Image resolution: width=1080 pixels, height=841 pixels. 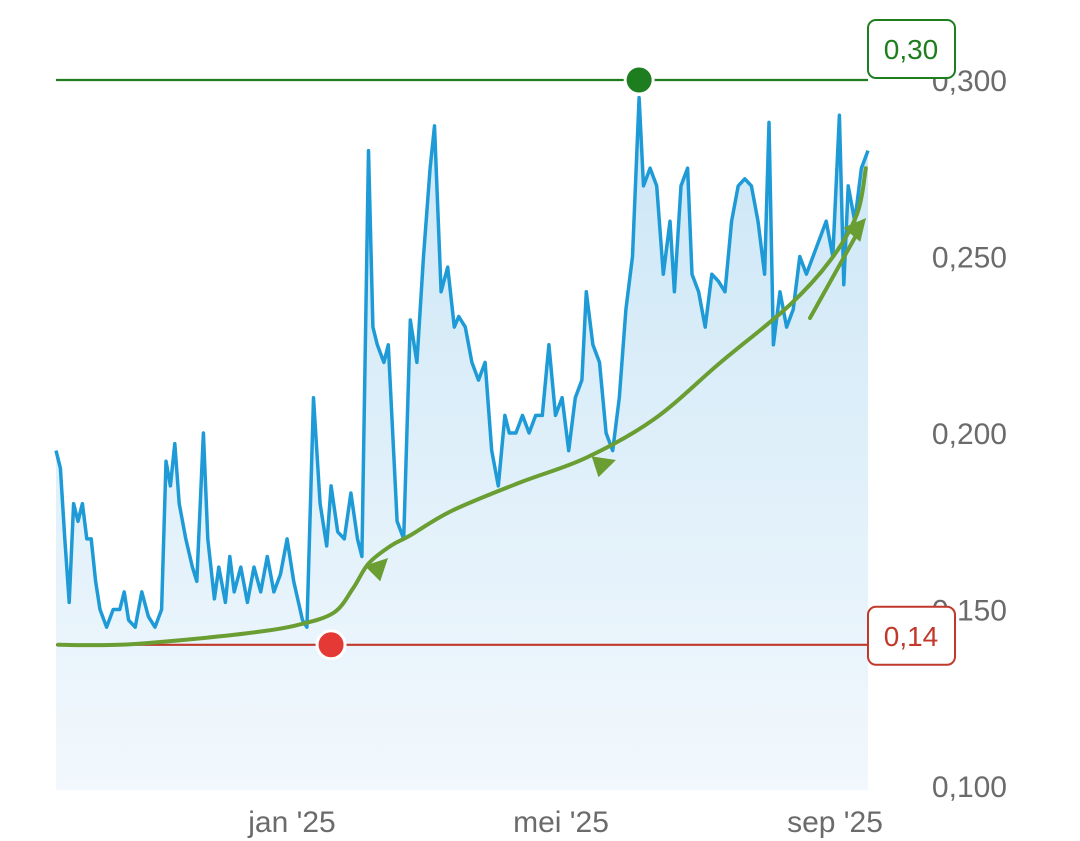 I want to click on reference-label-1: 0,14, so click(x=911, y=636).